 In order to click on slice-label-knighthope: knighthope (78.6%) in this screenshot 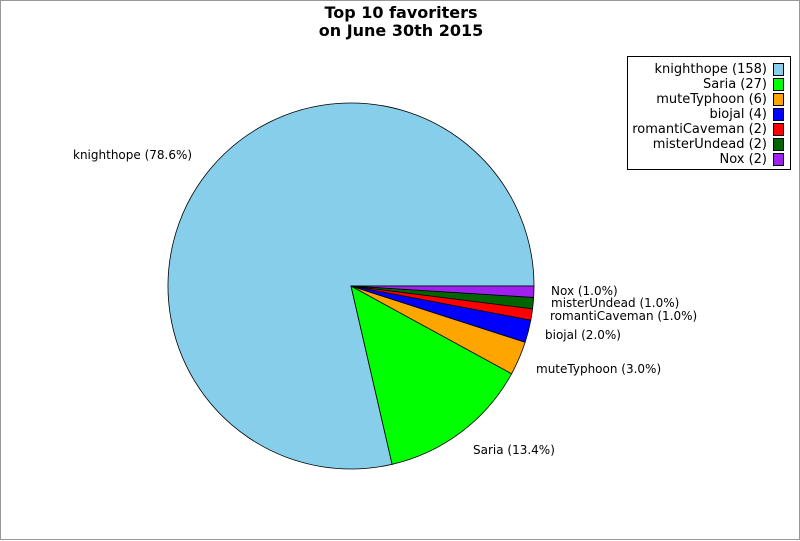, I will do `click(132, 155)`.